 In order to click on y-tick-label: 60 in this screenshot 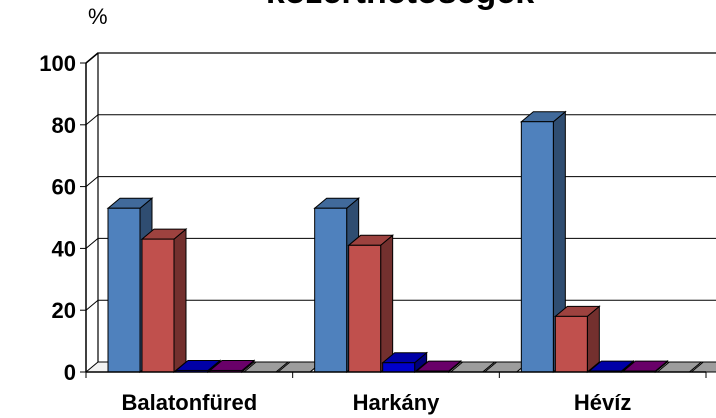, I will do `click(64, 187)`.